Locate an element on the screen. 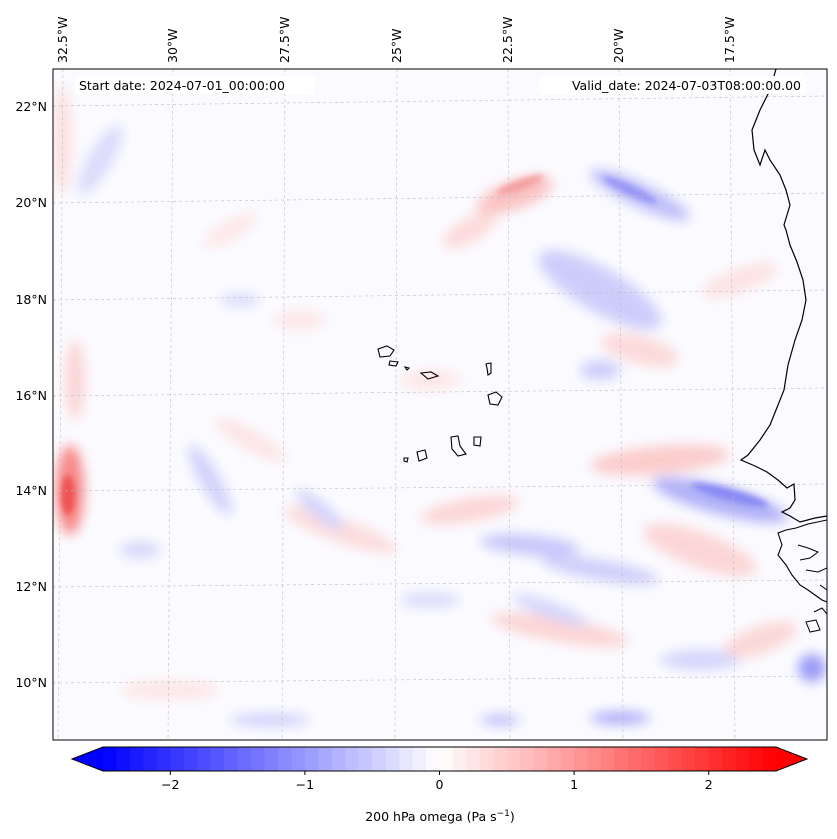 Image resolution: width=837 pixels, height=839 pixels. latitude-labels: 22°N 20°N 18°N 16°N 14°N 12°N 10°N is located at coordinates (31, 394).